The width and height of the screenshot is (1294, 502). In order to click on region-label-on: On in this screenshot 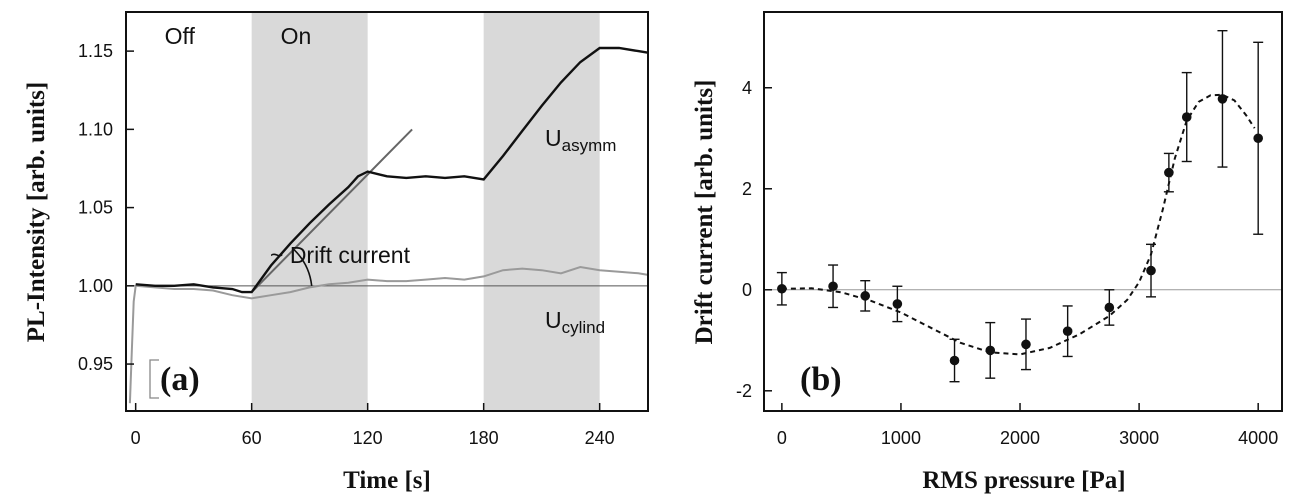, I will do `click(296, 36)`.